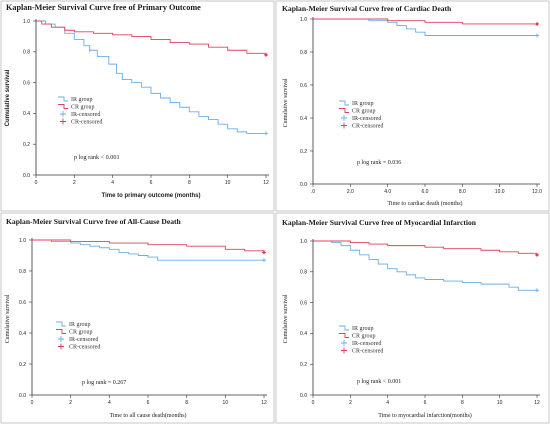  What do you see at coordinates (147, 415) in the screenshot?
I see `x-axis-title: Time to all cause death(months)` at bounding box center [147, 415].